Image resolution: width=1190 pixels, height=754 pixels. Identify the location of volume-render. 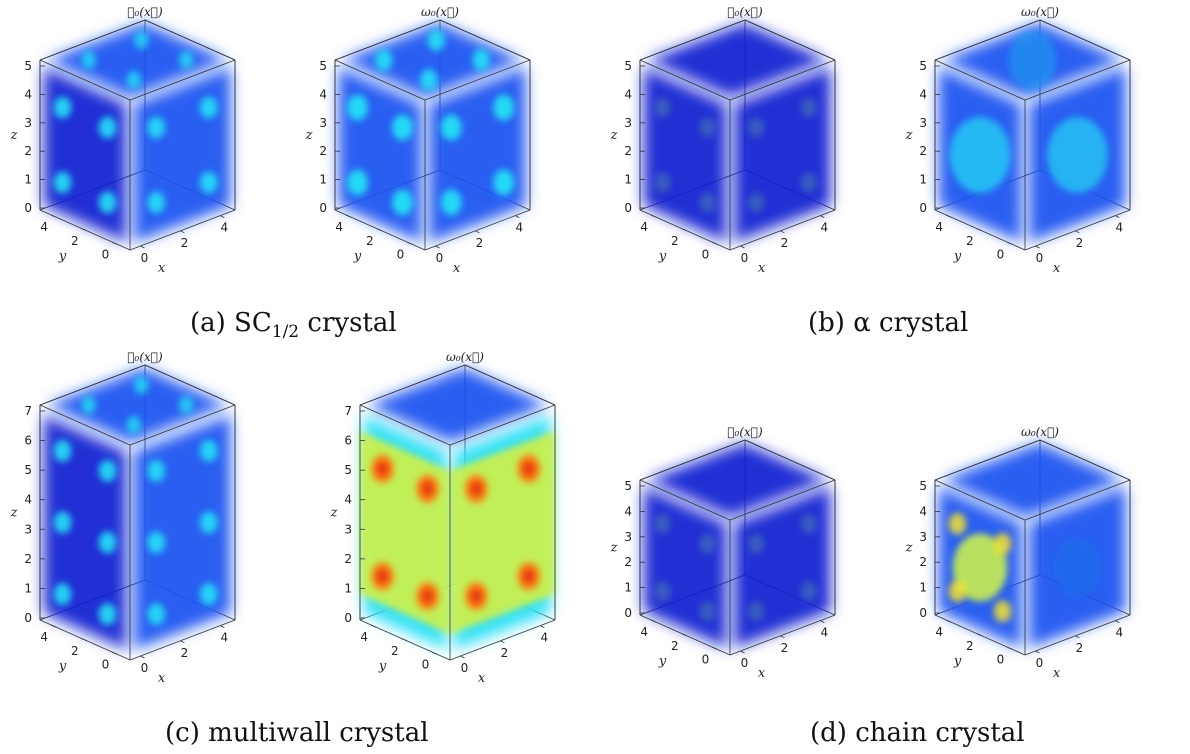
(737, 133).